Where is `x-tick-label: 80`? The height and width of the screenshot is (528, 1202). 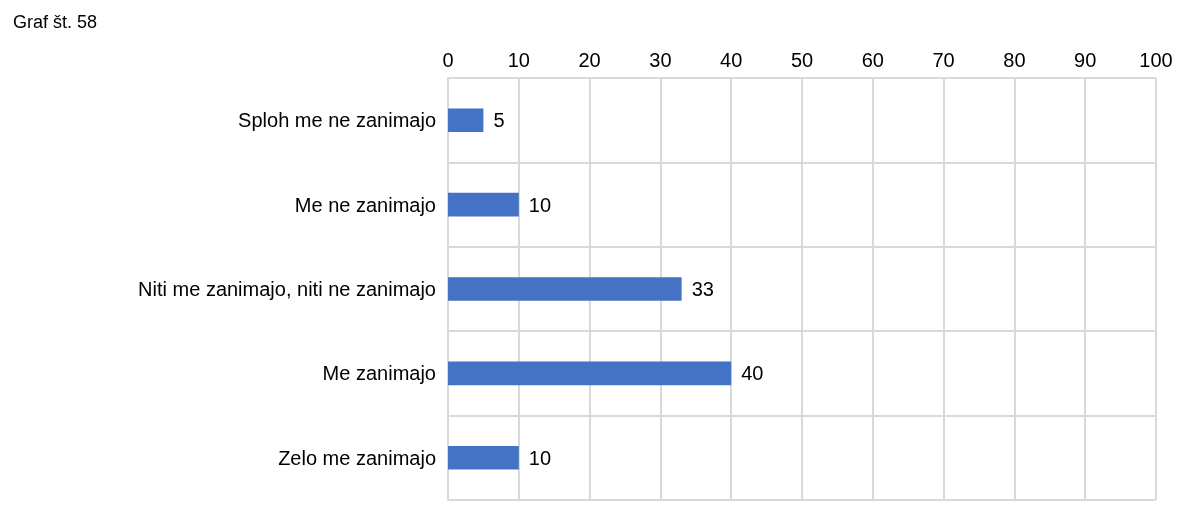
x-tick-label: 80 is located at coordinates (1014, 60).